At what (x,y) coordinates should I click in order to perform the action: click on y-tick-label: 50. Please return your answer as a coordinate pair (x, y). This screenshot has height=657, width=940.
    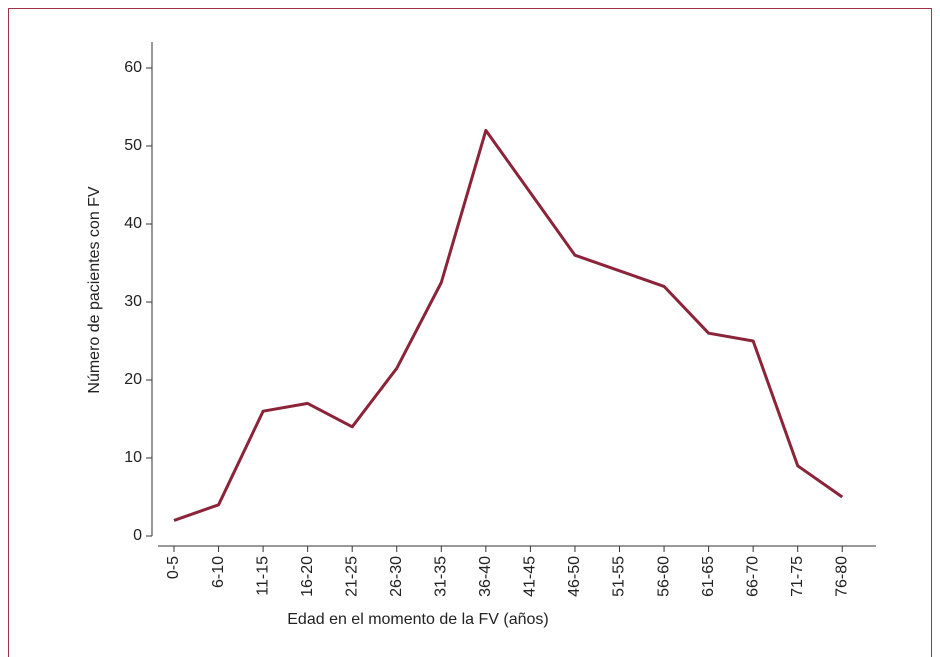
    Looking at the image, I should click on (133, 145).